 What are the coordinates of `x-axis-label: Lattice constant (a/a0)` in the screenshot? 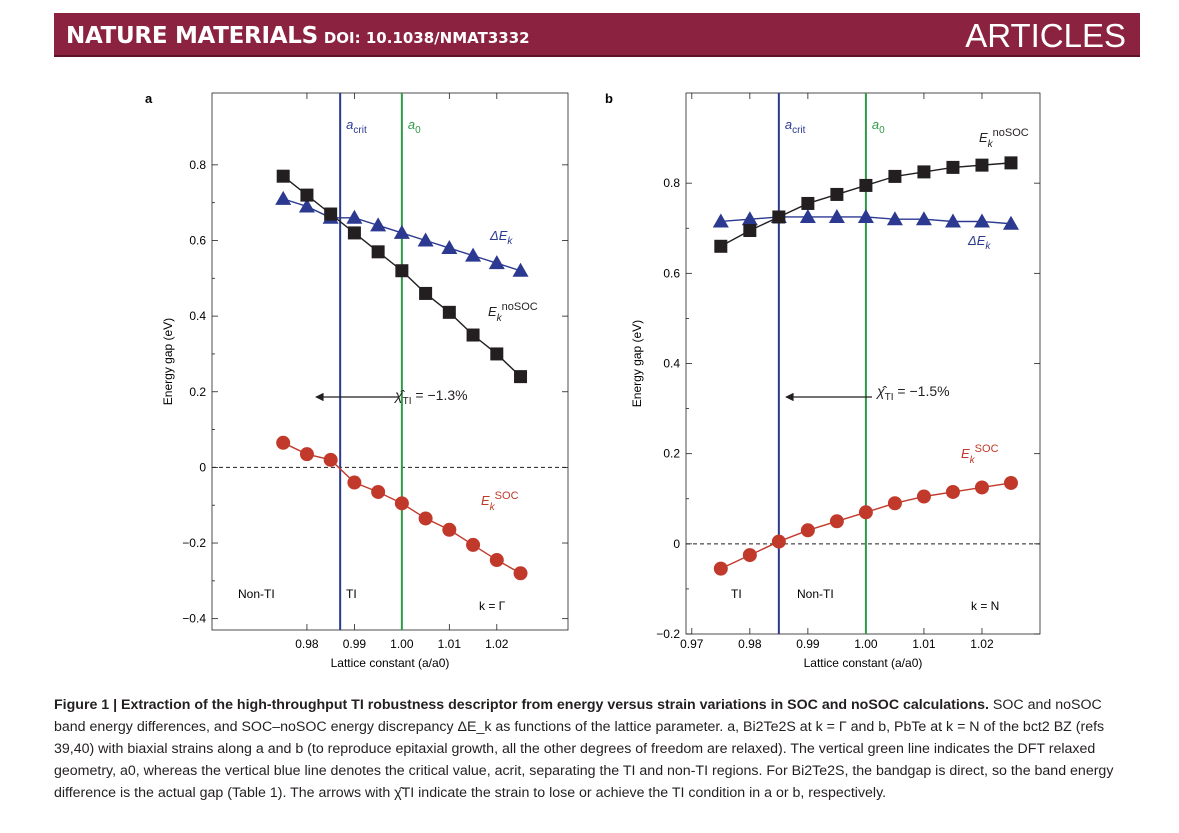 It's located at (863, 663).